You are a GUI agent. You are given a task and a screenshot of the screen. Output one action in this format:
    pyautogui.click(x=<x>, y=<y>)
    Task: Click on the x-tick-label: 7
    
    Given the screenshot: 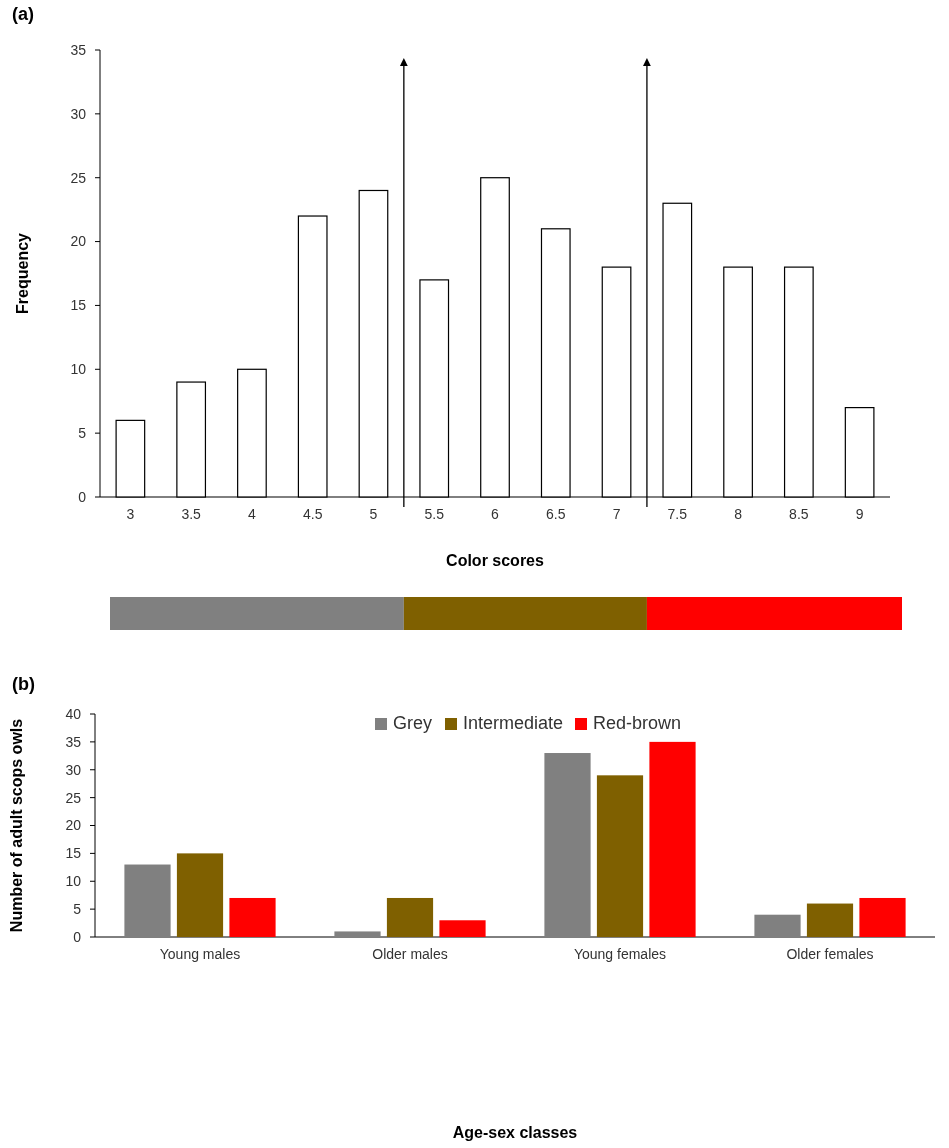 What is the action you would take?
    pyautogui.click(x=616, y=514)
    